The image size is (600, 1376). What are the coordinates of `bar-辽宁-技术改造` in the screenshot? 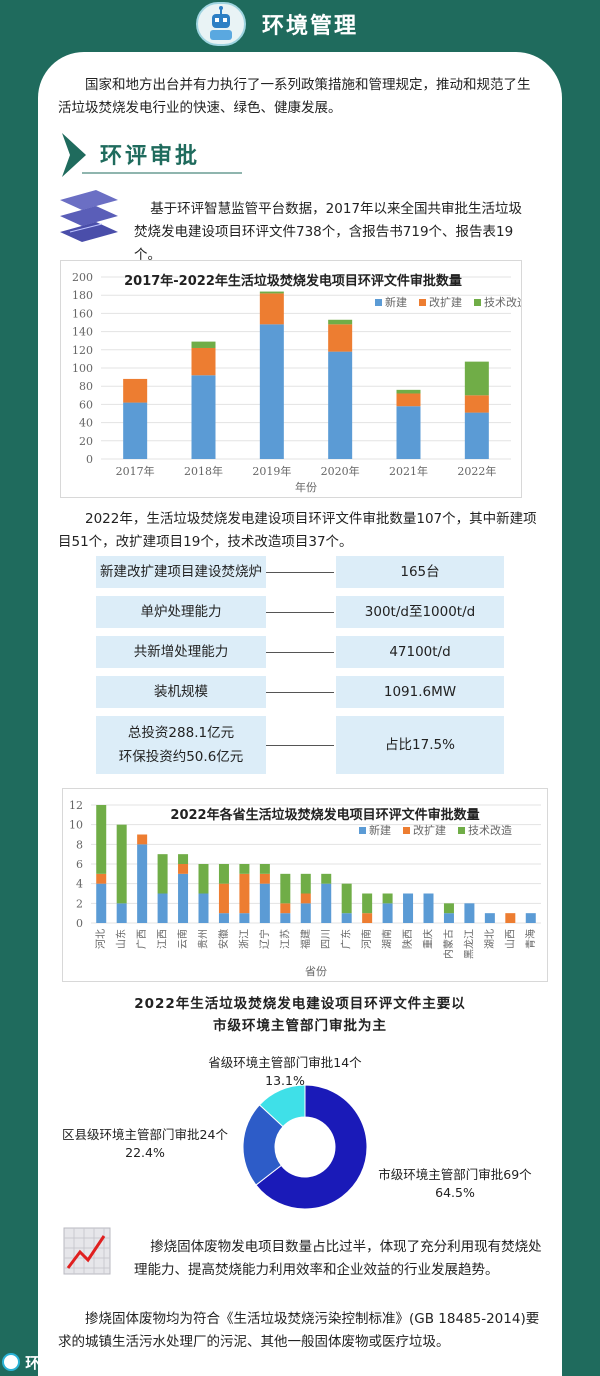 It's located at (264, 869).